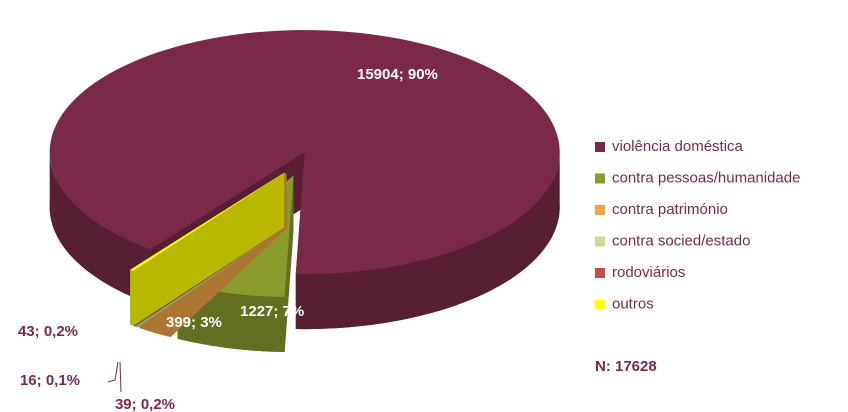 The image size is (848, 412). Describe the element at coordinates (633, 303) in the screenshot. I see `legend-label: outros` at that location.